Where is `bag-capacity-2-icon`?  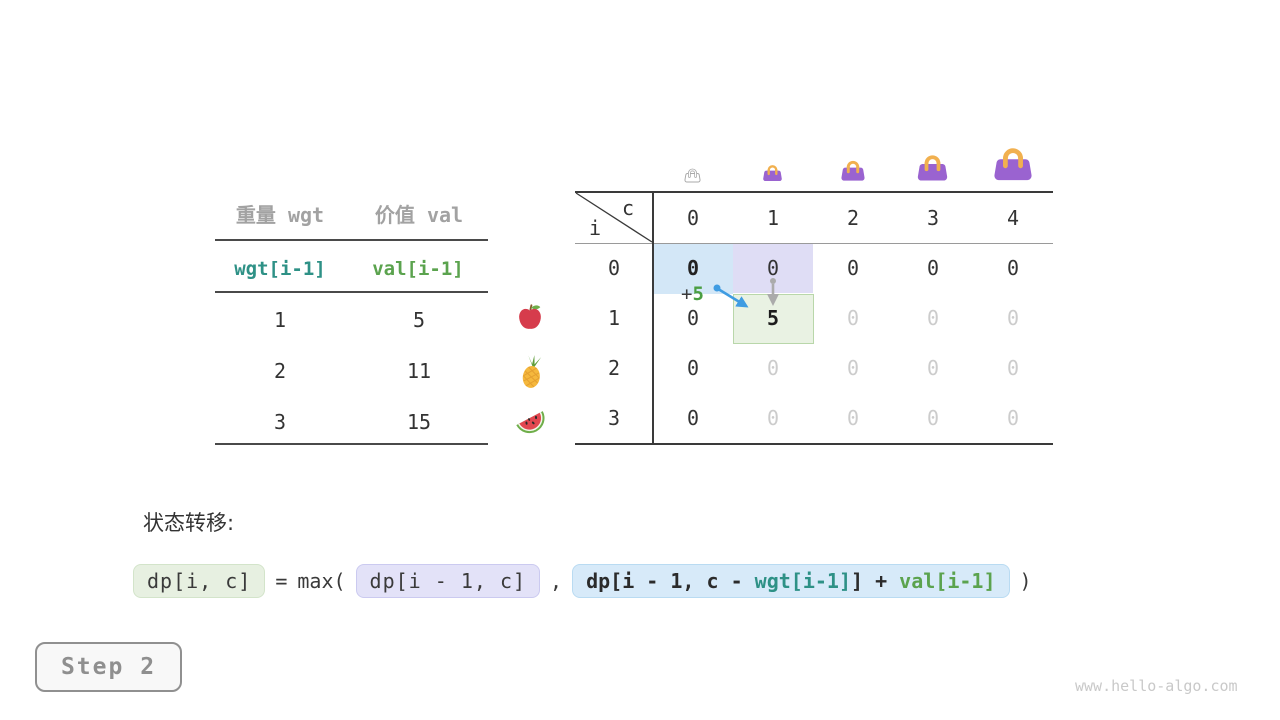 bag-capacity-2-icon is located at coordinates (853, 172).